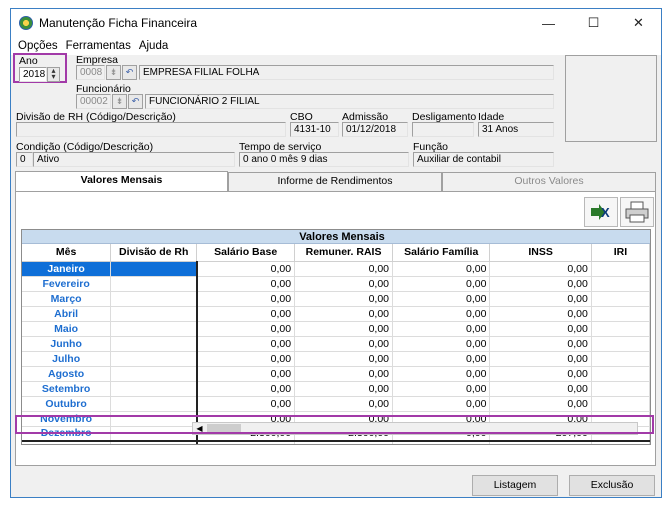 This screenshot has width=670, height=508. Describe the element at coordinates (33, 74) in the screenshot. I see `ano-input: 2018` at that location.